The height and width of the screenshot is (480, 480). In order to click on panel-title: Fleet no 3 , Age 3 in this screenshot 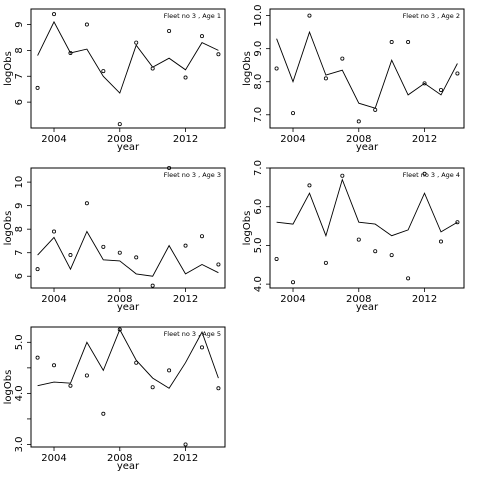, I will do `click(192, 175)`.